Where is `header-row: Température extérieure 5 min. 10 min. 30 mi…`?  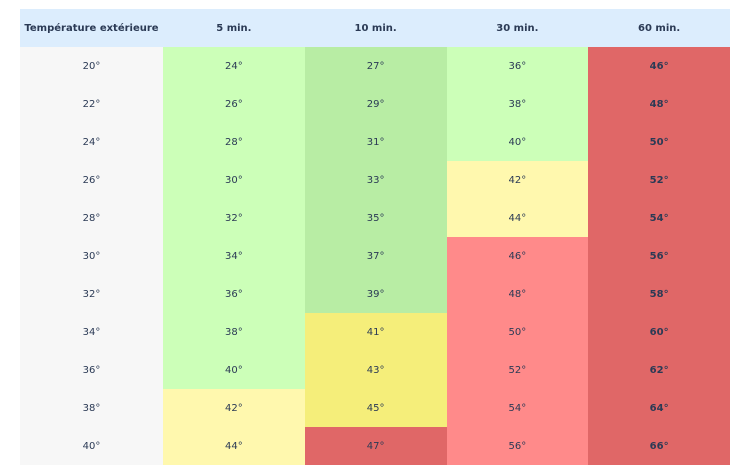
header-row: Température extérieure 5 min. 10 min. 30 mi… is located at coordinates (375, 28).